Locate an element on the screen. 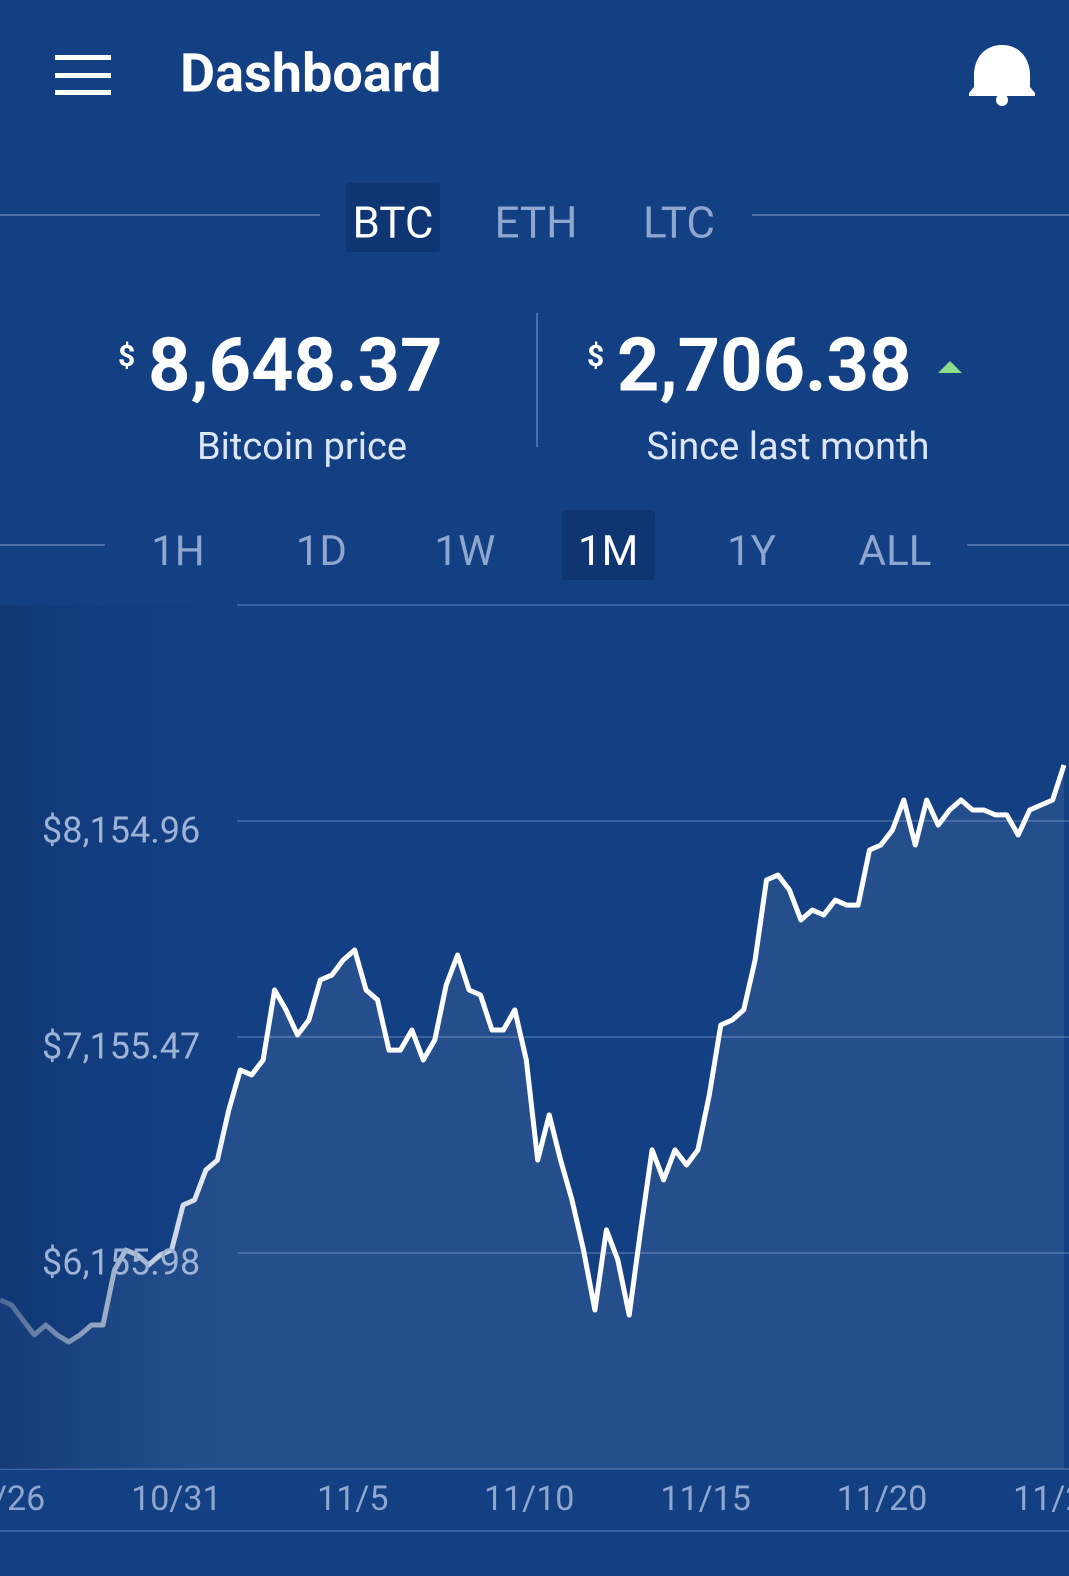 The image size is (1069, 1576). range-selected-bg is located at coordinates (608, 545).